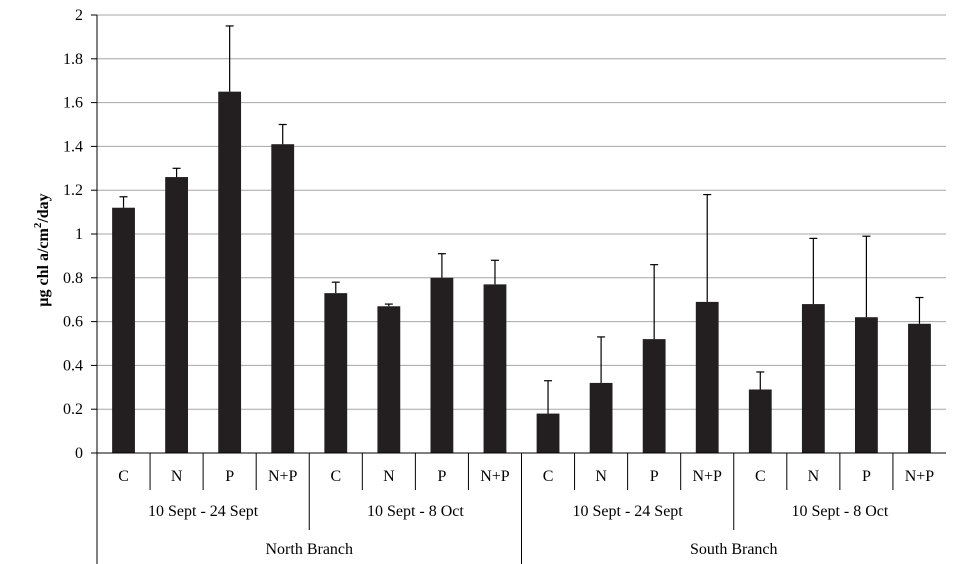  What do you see at coordinates (73, 365) in the screenshot?
I see `y-tick-label: 0.4` at bounding box center [73, 365].